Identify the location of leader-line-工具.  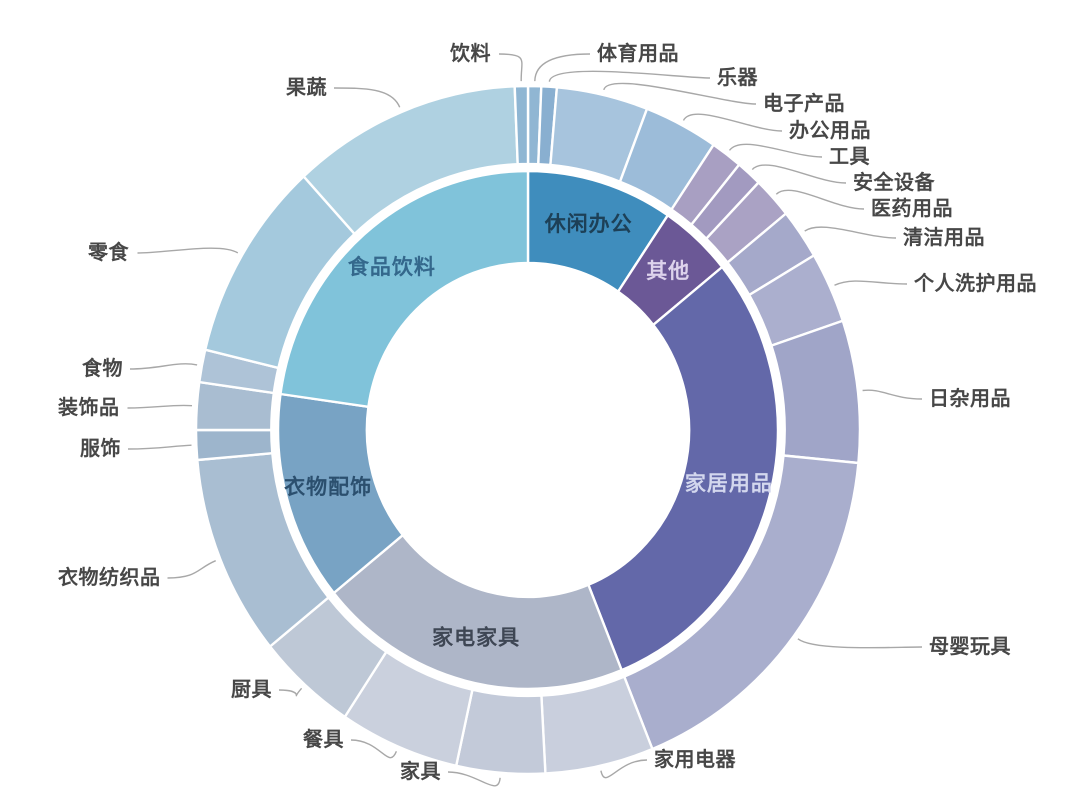
(775, 150).